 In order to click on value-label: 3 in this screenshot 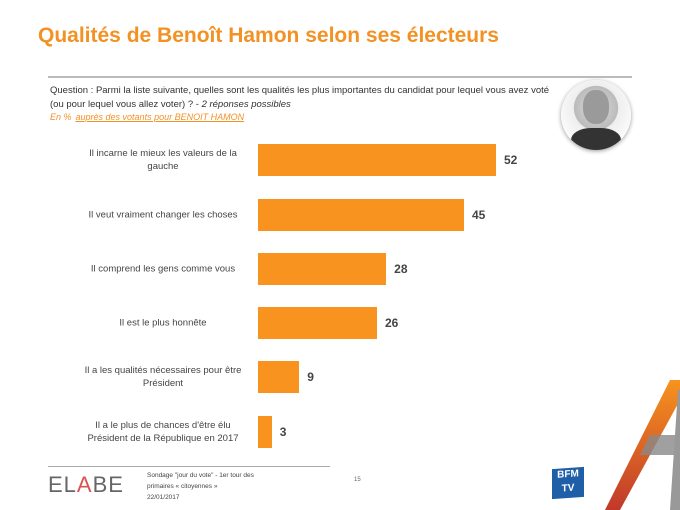, I will do `click(283, 432)`.